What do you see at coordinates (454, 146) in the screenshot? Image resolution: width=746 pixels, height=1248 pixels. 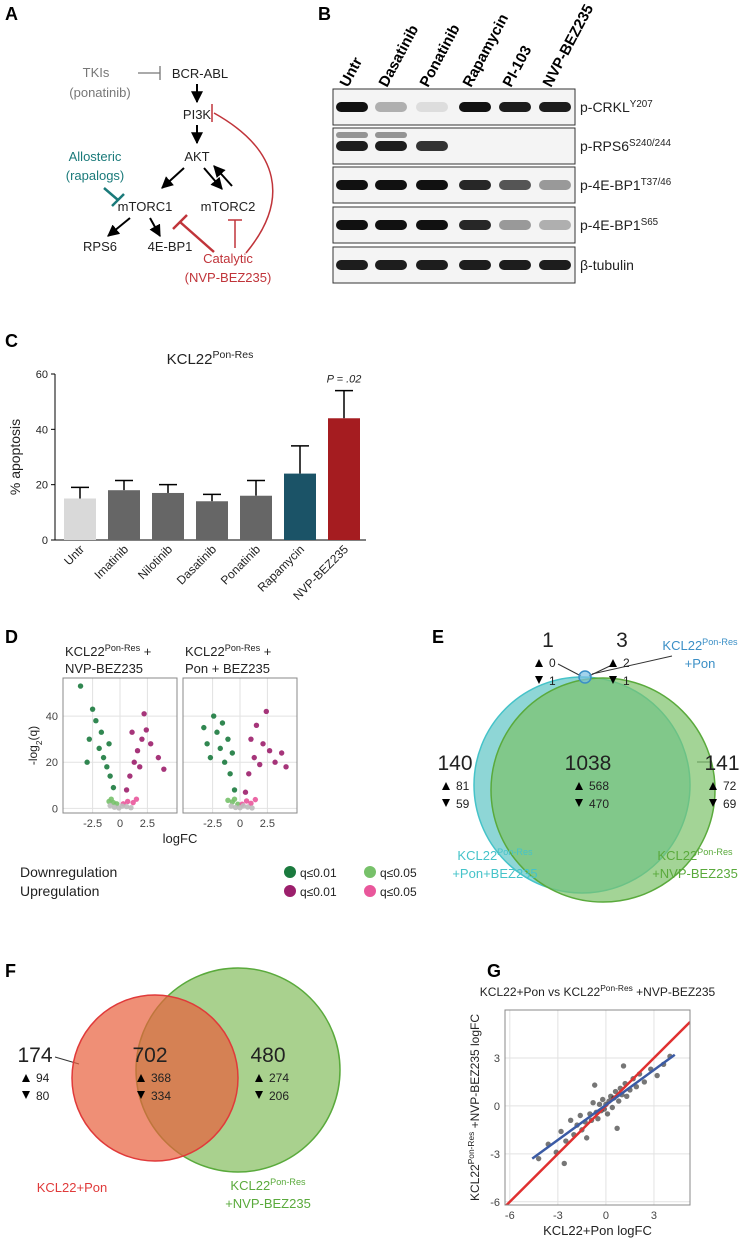 I see `blot-box` at bounding box center [454, 146].